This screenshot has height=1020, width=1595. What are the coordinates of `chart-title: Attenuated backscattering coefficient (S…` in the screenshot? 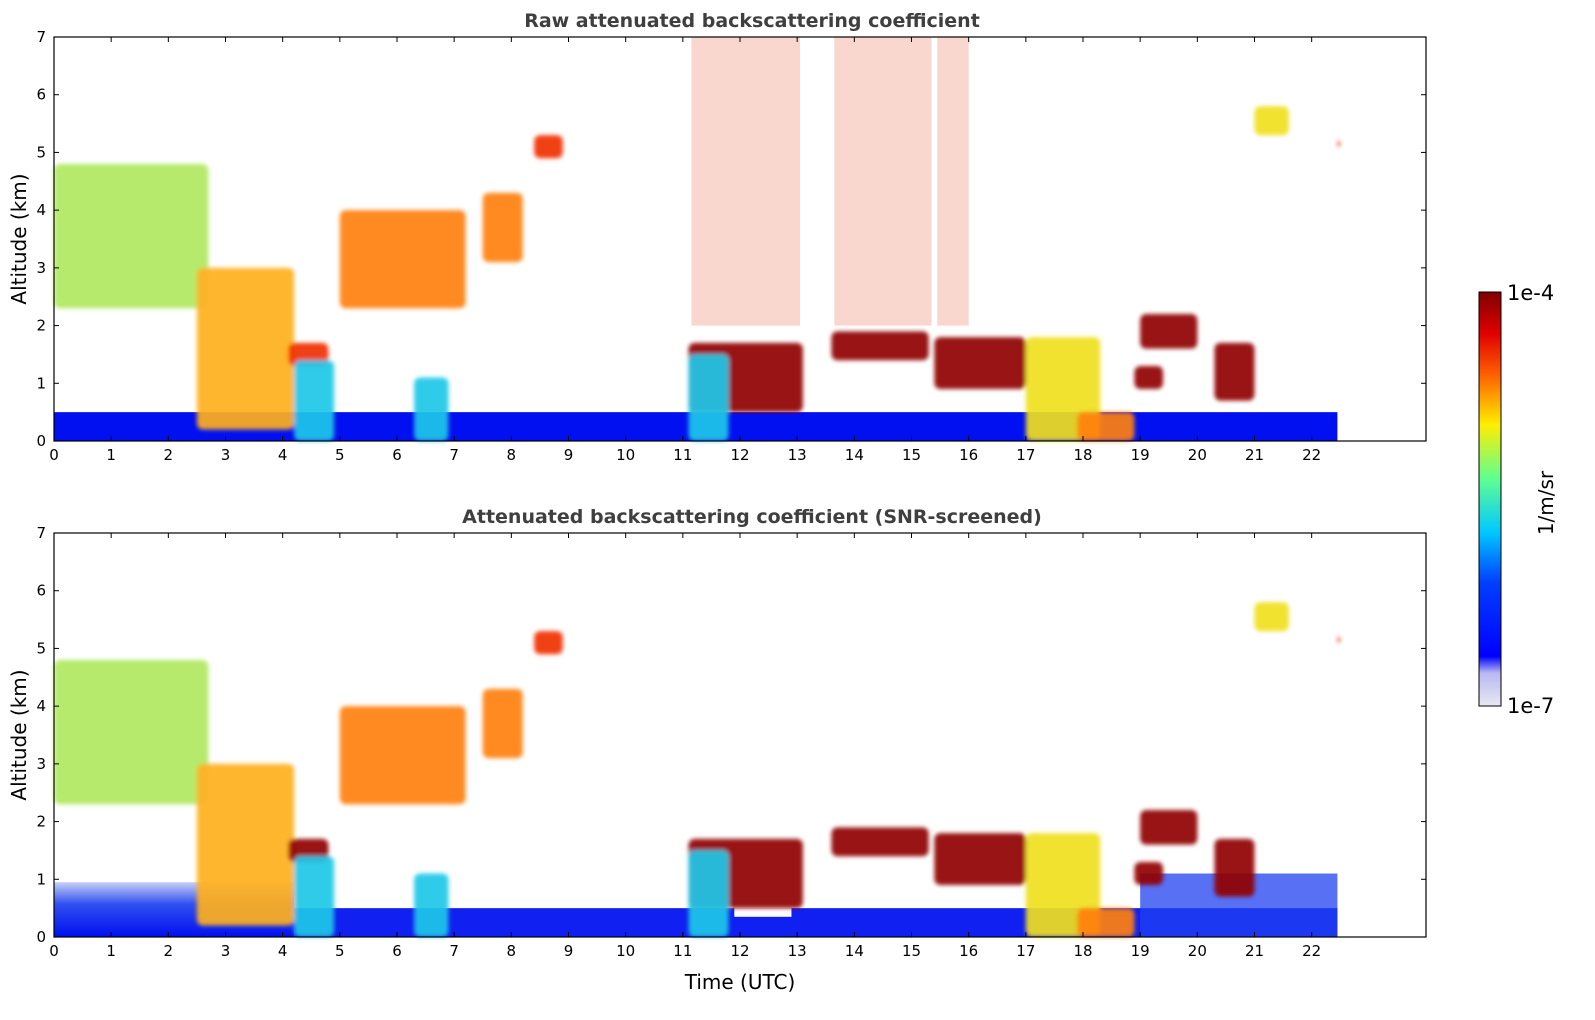 It's located at (752, 517).